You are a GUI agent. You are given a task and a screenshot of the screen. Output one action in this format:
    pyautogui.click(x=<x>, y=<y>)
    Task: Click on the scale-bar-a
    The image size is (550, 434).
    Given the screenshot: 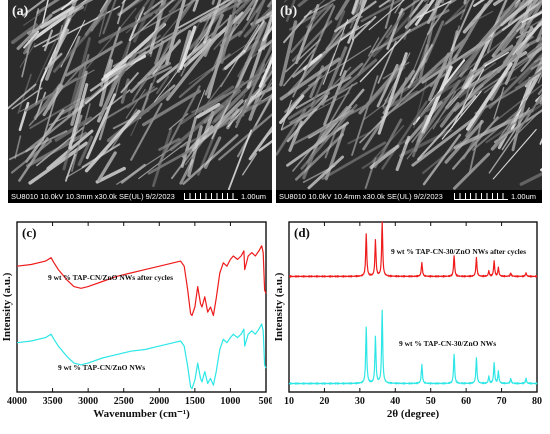 What is the action you would take?
    pyautogui.click(x=211, y=196)
    